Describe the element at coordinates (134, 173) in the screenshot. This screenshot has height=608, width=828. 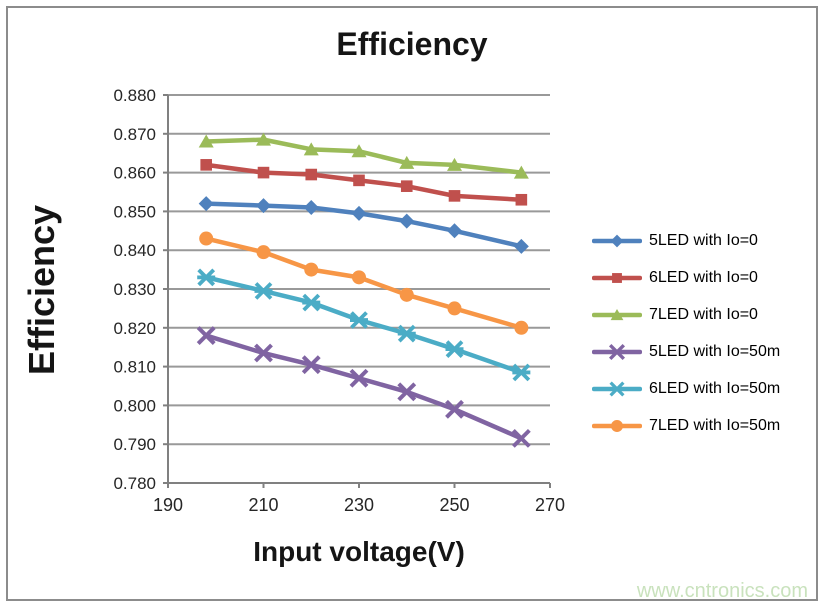
I see `y-tick-label: 0.860` at that location.